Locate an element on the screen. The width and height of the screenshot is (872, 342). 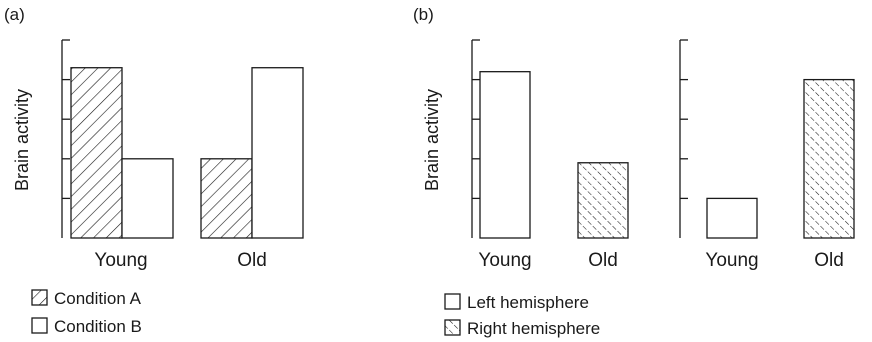
panel-b-left-bars is located at coordinates (554, 155).